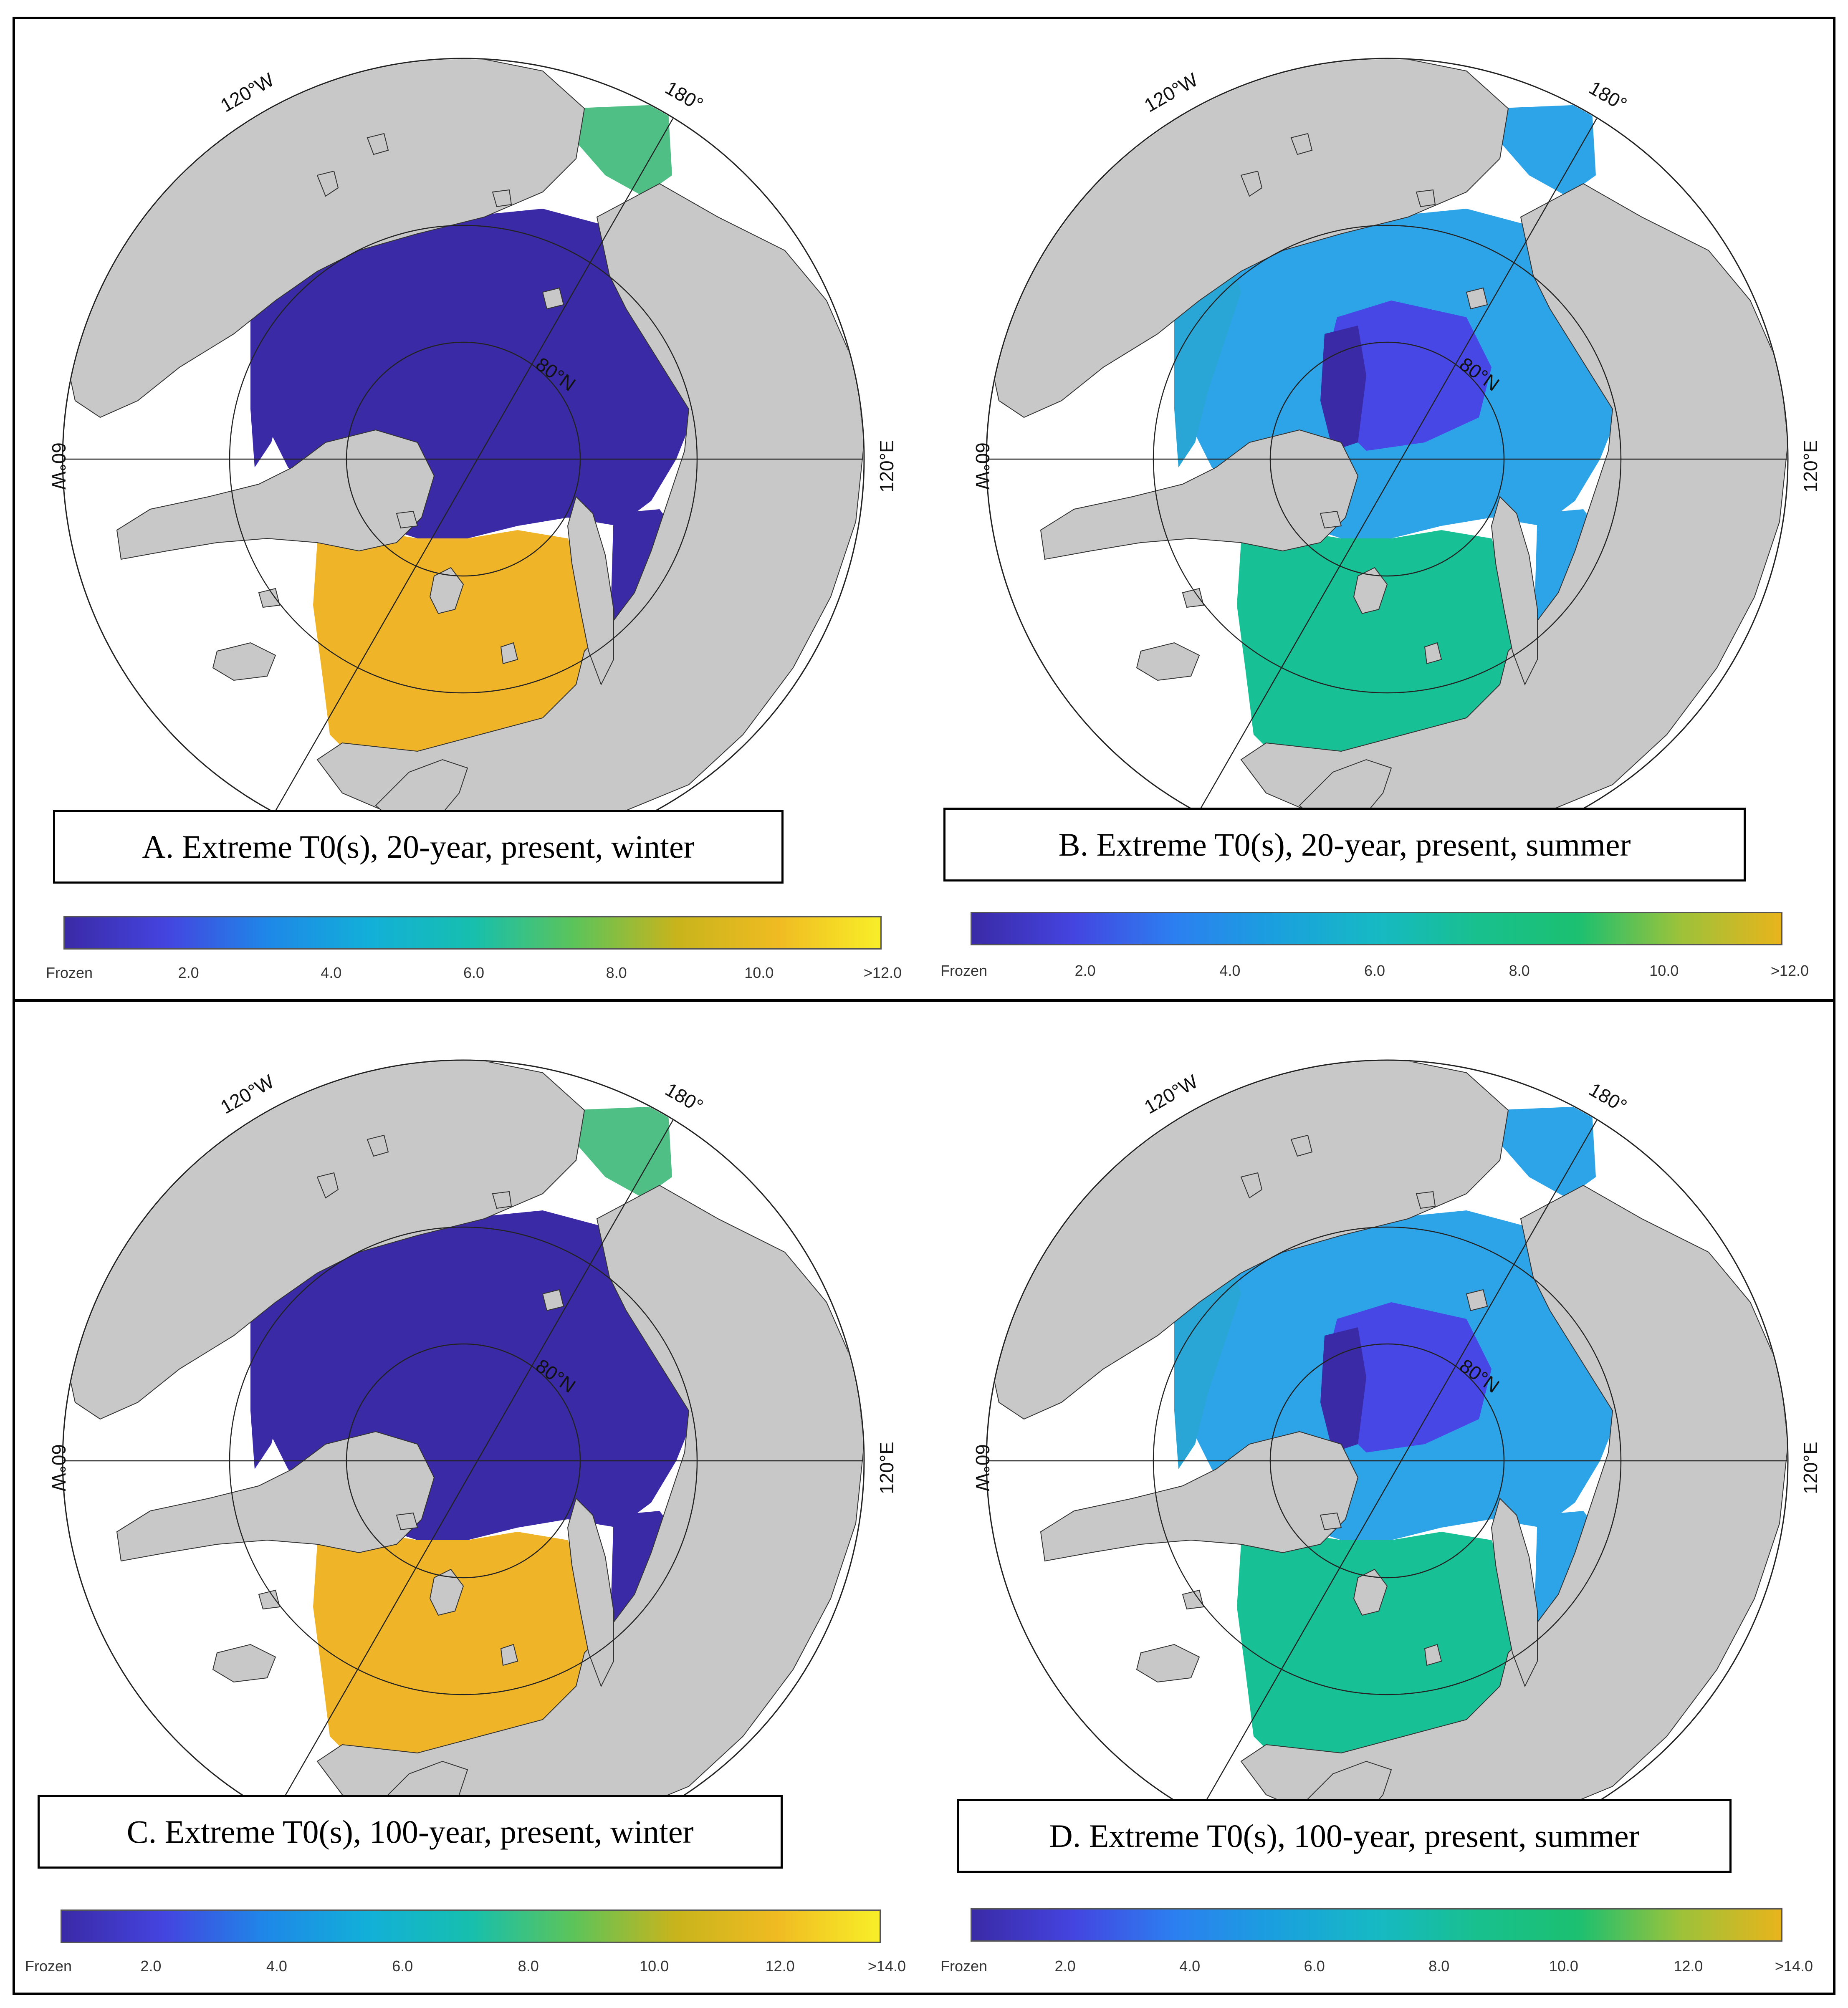  What do you see at coordinates (1688, 1966) in the screenshot?
I see `colorbar-tick-label: 12.0` at bounding box center [1688, 1966].